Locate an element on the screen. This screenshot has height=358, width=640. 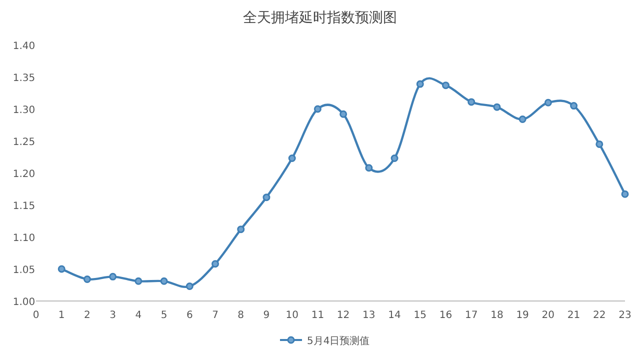
y-tick-label: 1.40 is located at coordinates (24, 46).